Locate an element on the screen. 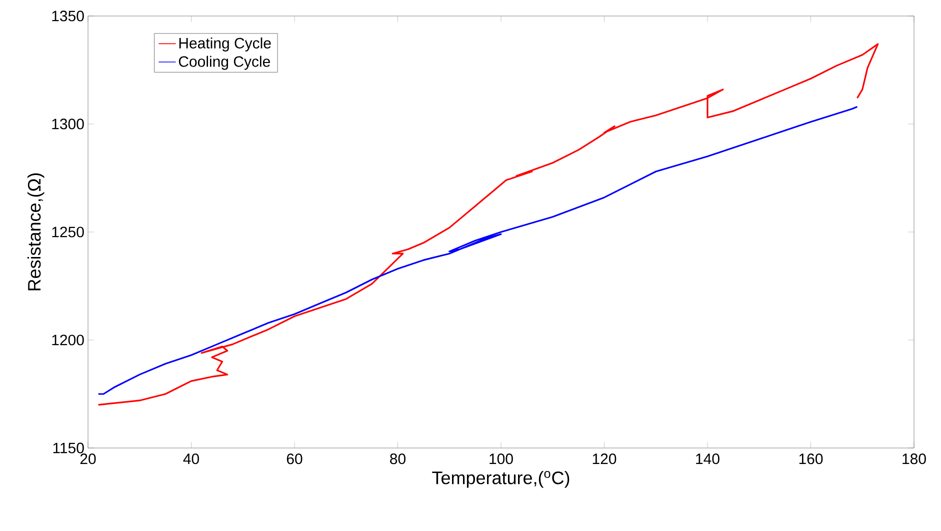 The height and width of the screenshot is (531, 941). x-tick-label: 180 is located at coordinates (914, 459).